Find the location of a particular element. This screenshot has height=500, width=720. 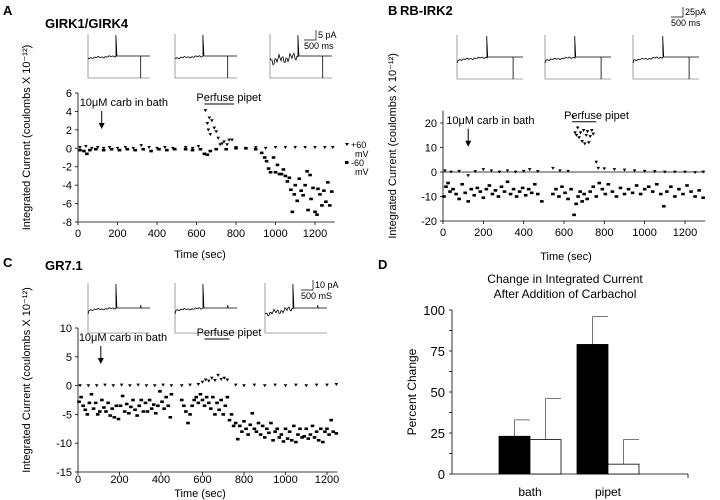

pipet-annotation: Perfuse pipet is located at coordinates (228, 98).